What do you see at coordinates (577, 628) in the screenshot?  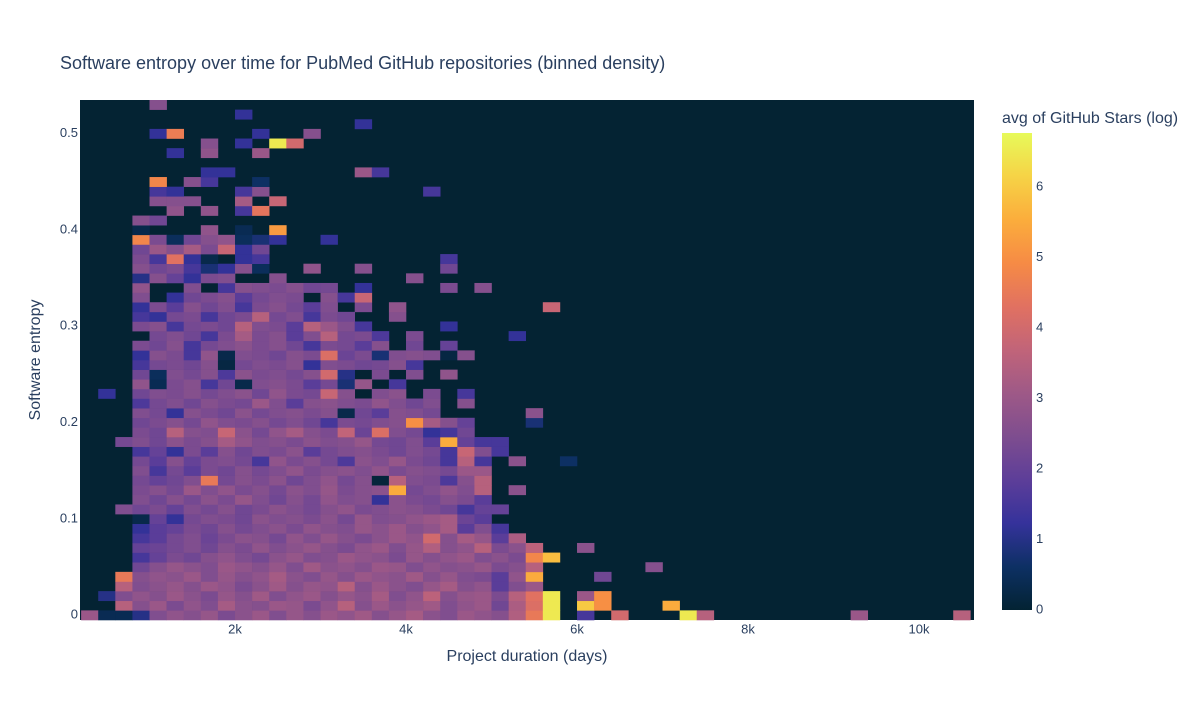 I see `x-tick-label: 6k` at bounding box center [577, 628].